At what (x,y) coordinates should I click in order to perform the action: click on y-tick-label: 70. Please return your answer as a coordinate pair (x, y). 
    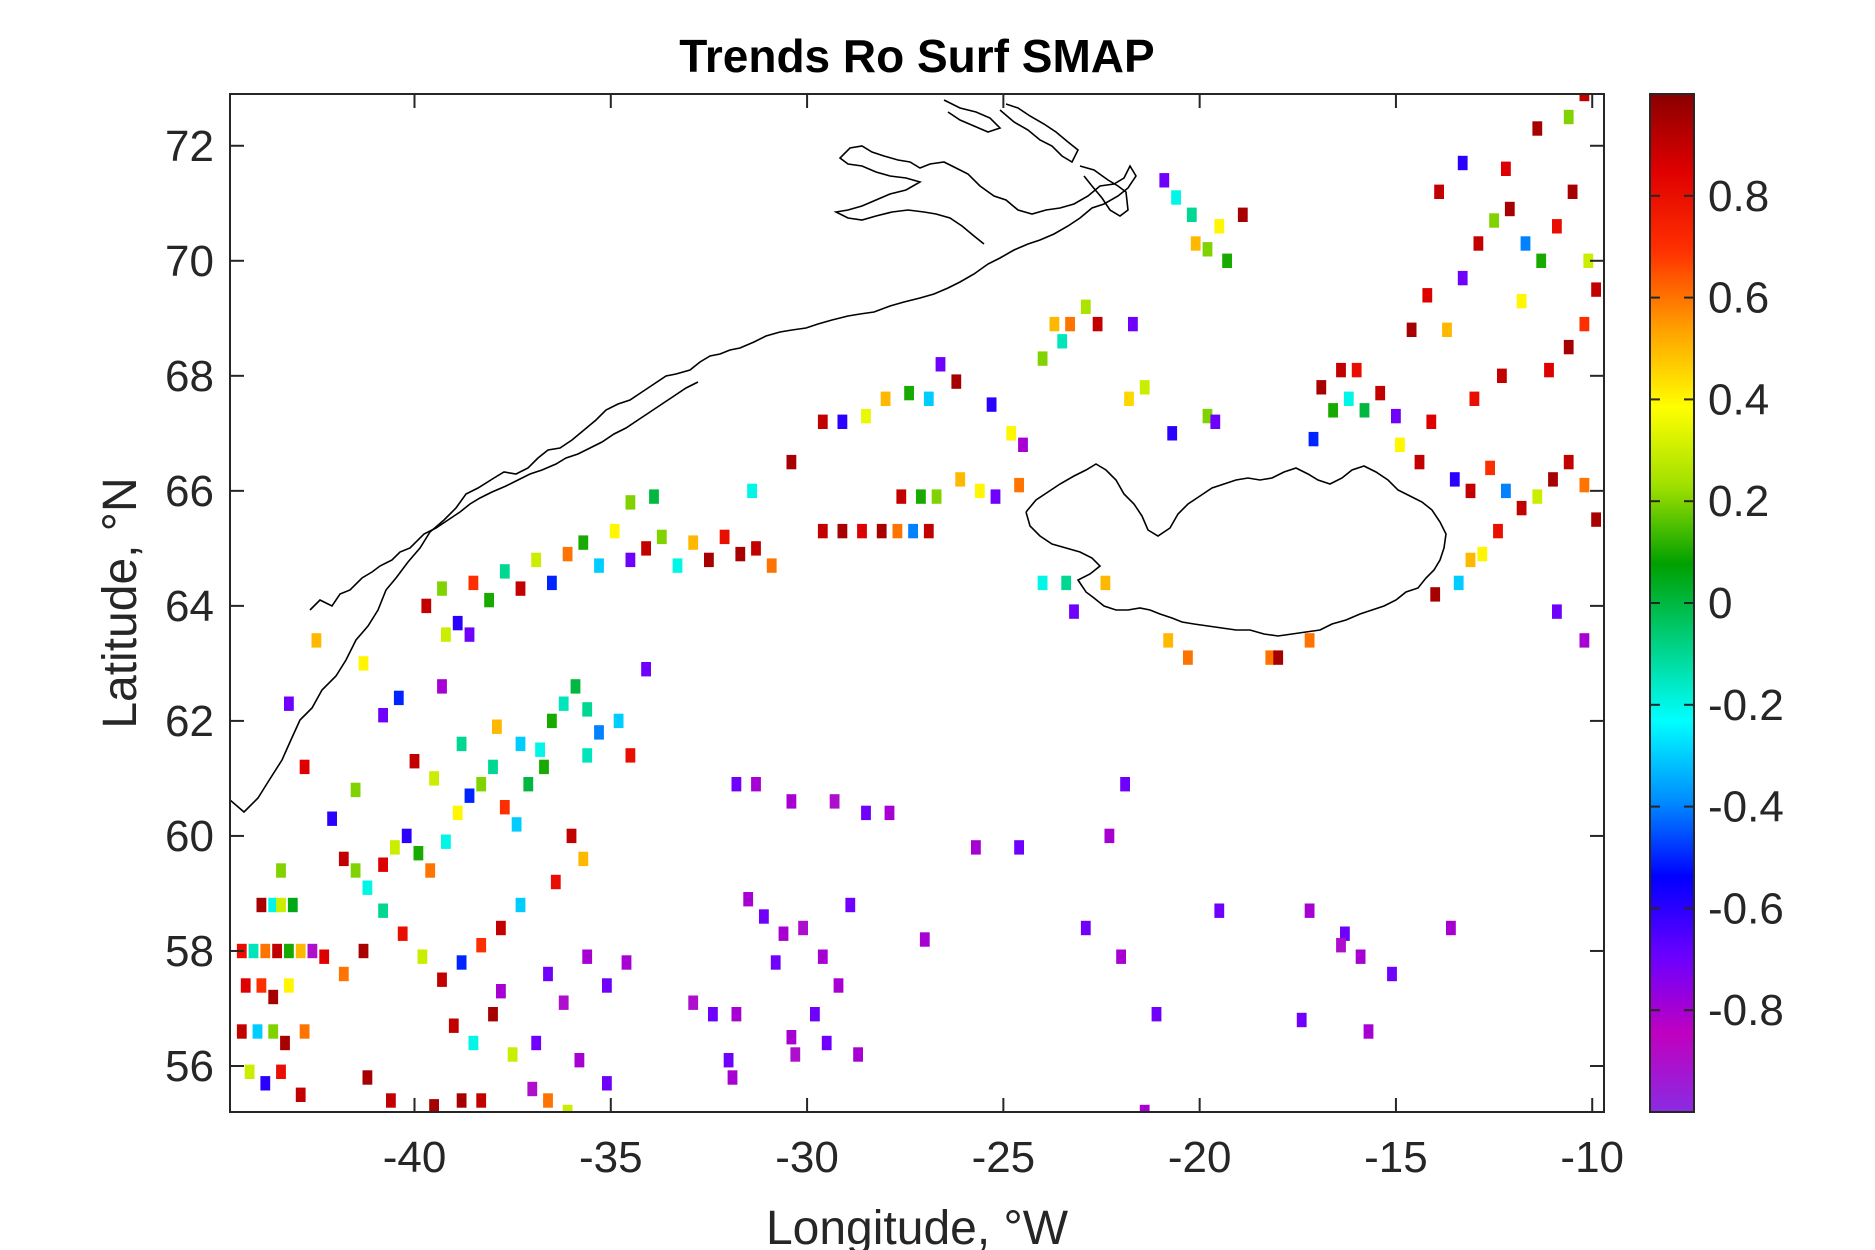
    Looking at the image, I should click on (189, 261).